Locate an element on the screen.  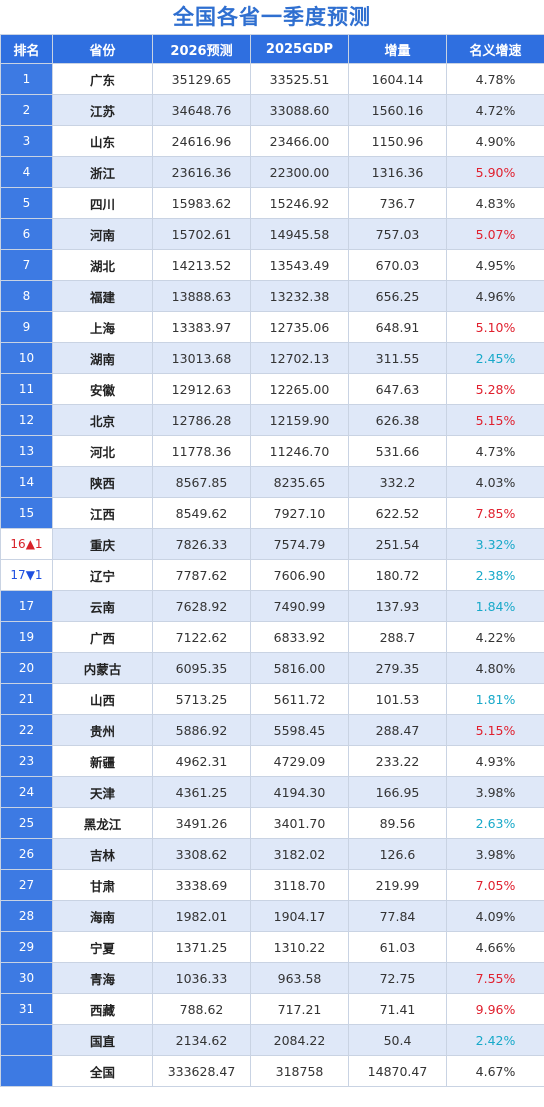
table-row: 26 吉林 3308.62 3182.02 126.6 3.98% is located at coordinates (272, 854).